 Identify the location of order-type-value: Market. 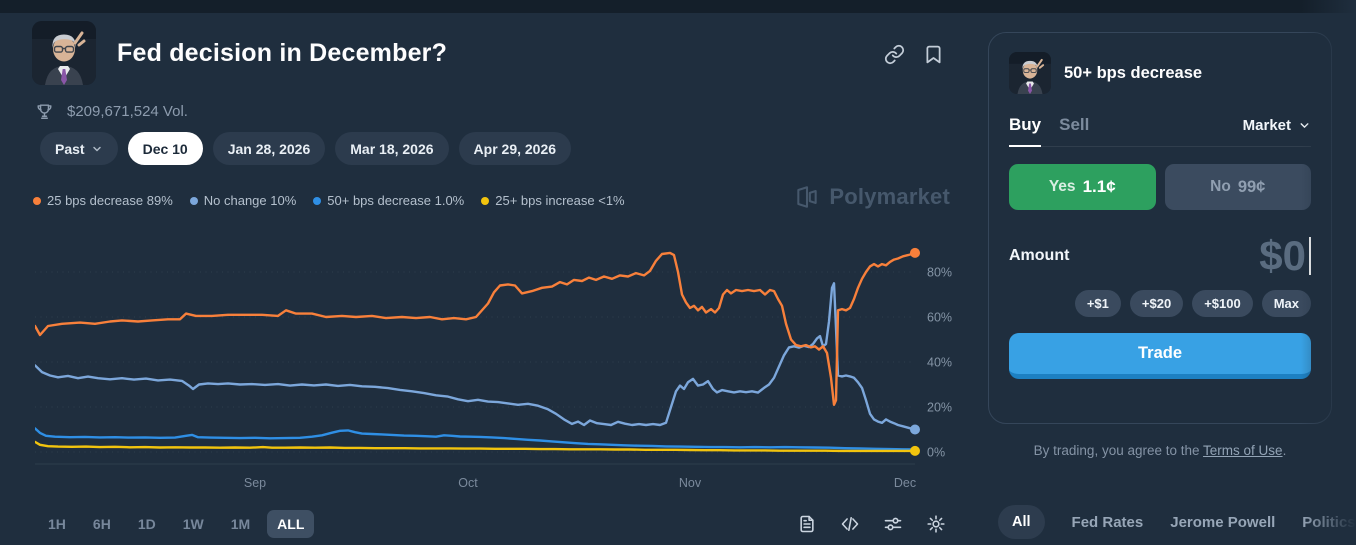
(1266, 125).